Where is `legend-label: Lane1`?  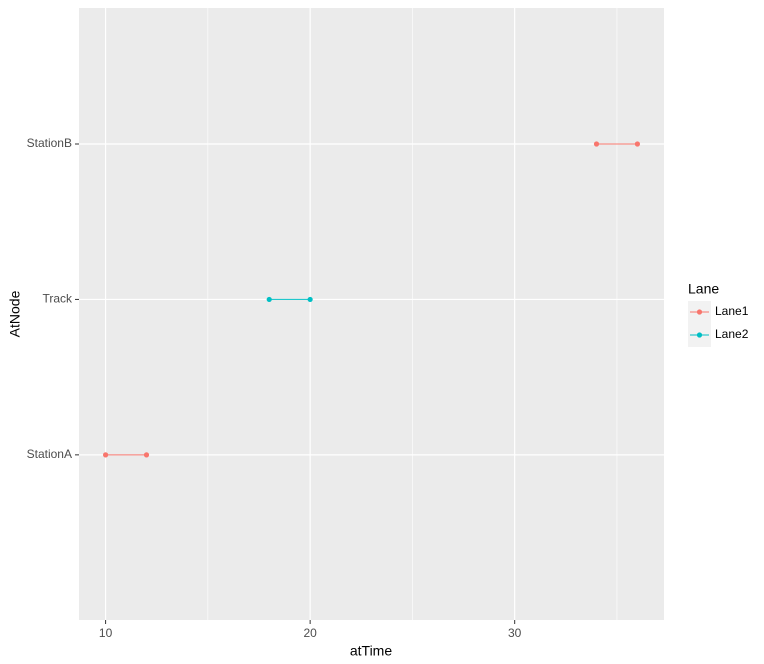
legend-label: Lane1 is located at coordinates (732, 311).